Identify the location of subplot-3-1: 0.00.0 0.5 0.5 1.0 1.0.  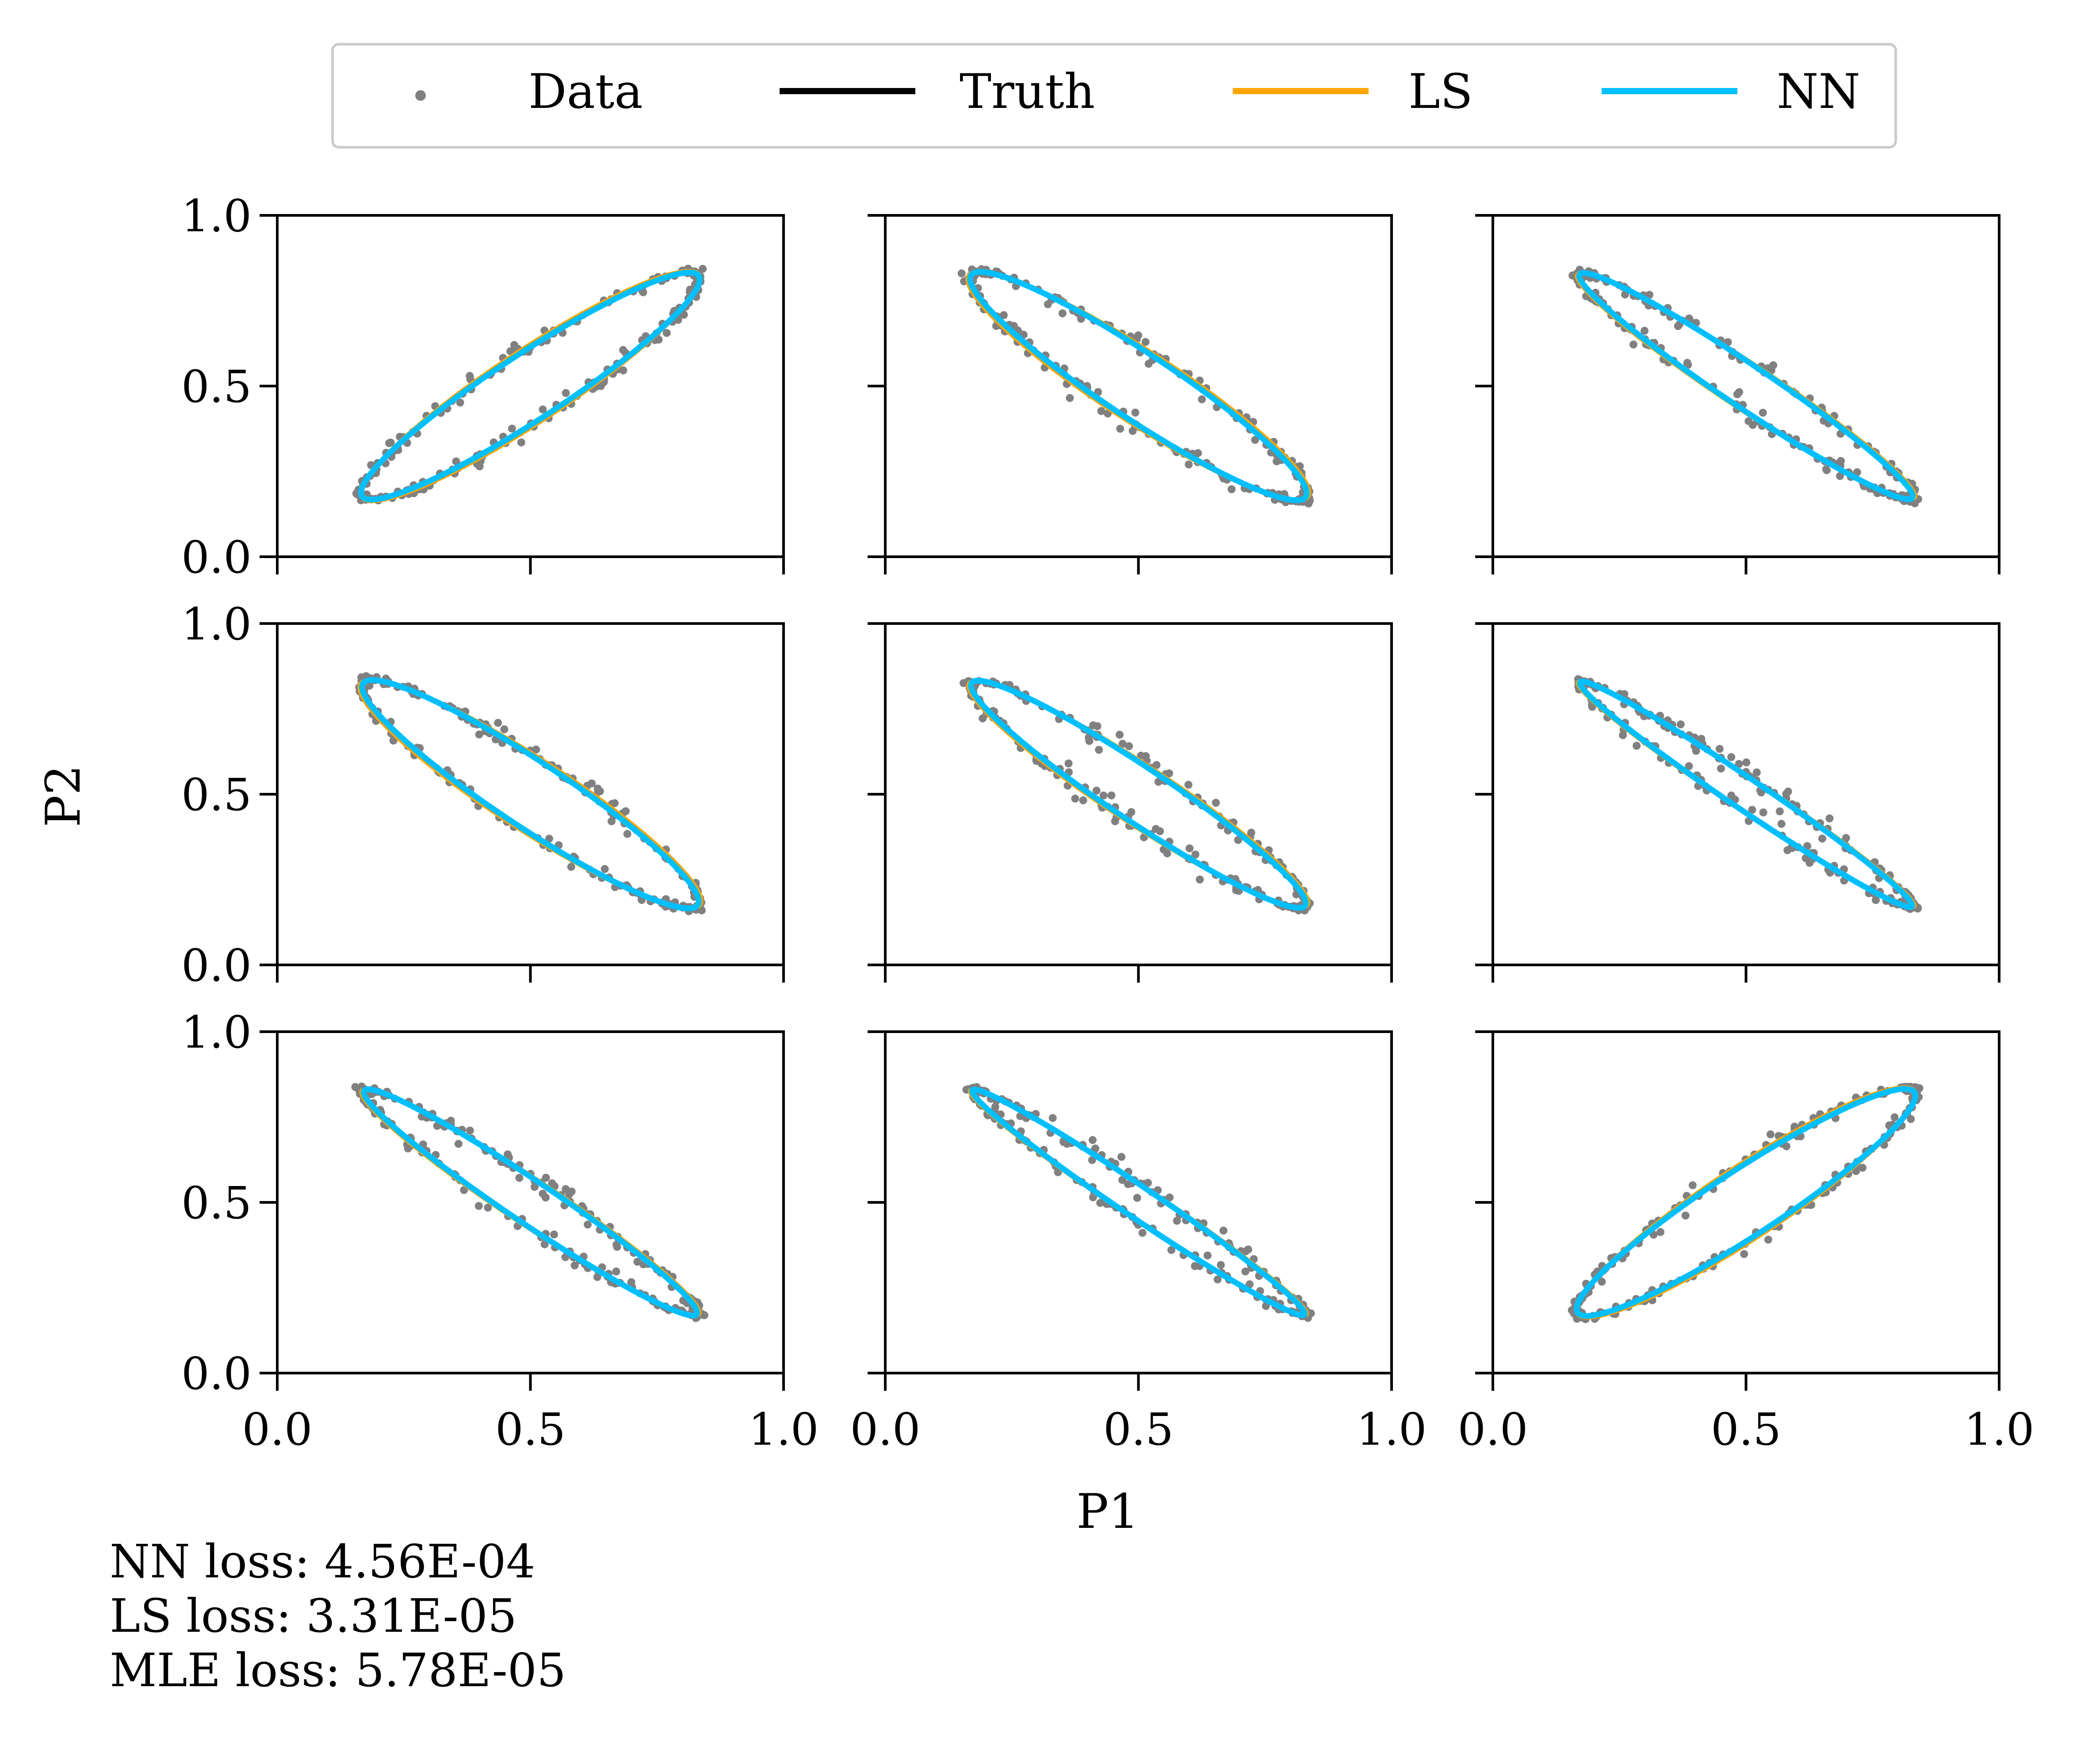
(500, 1230).